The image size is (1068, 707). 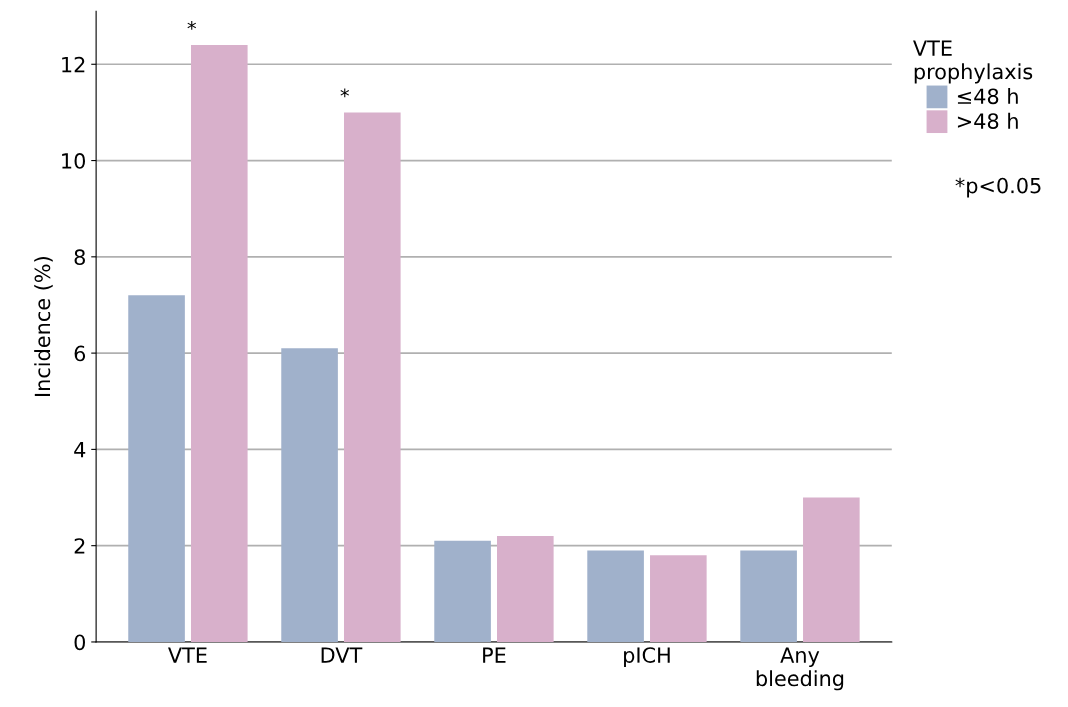 What do you see at coordinates (342, 655) in the screenshot?
I see `x-tick-label: DVT` at bounding box center [342, 655].